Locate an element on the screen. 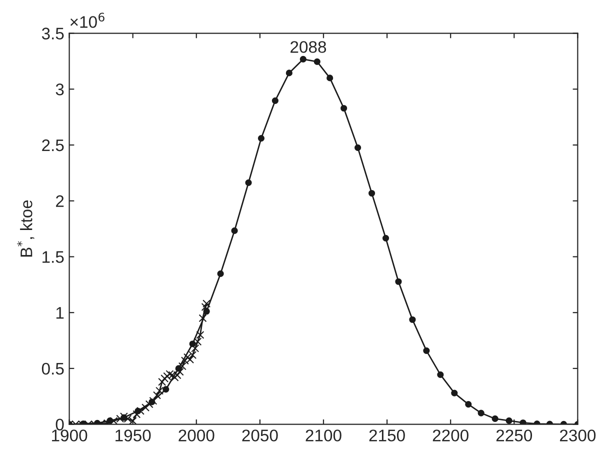  x-tick-label: 1900 is located at coordinates (70, 436).